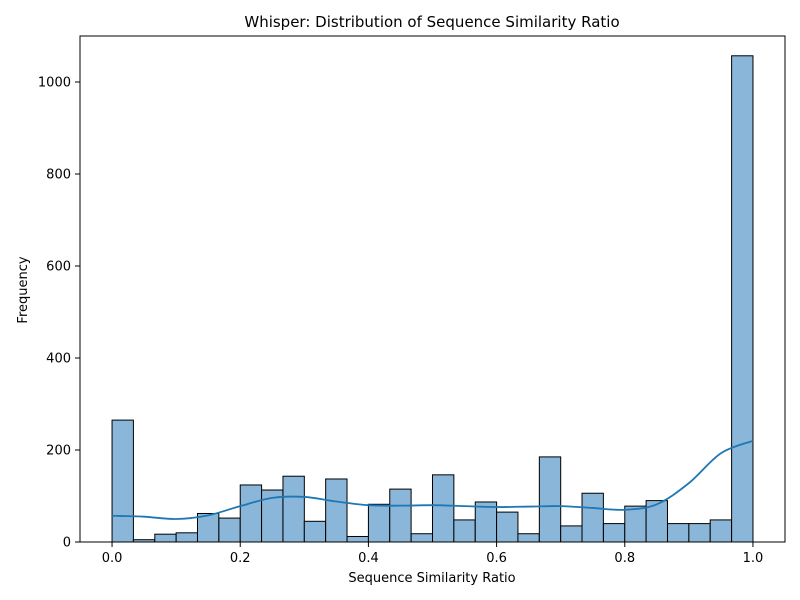 The height and width of the screenshot is (600, 800). Describe the element at coordinates (23, 289) in the screenshot. I see `y-axis-label: Frequency` at that location.